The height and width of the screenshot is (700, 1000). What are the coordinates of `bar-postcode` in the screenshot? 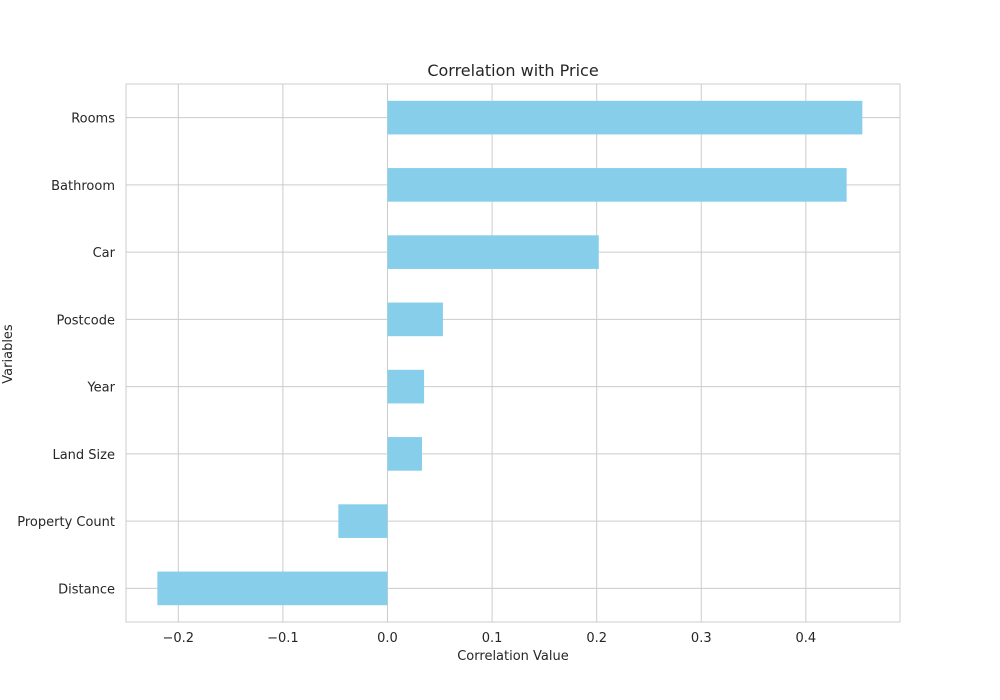 It's located at (415, 319).